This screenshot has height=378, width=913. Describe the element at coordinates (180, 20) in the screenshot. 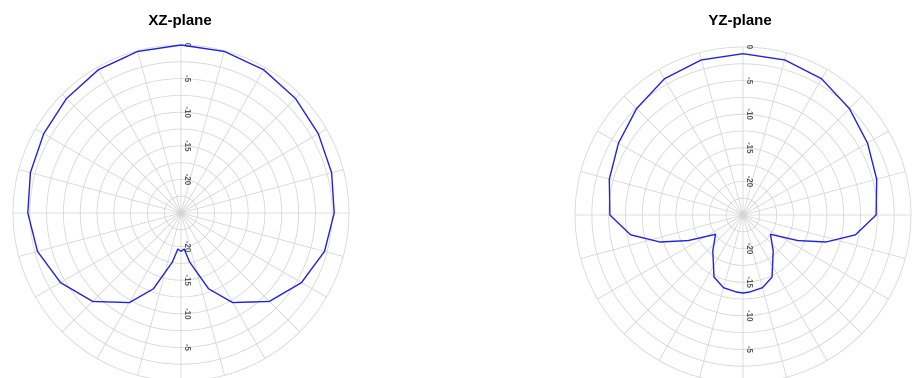

I see `chart-title: XZ-plane` at that location.